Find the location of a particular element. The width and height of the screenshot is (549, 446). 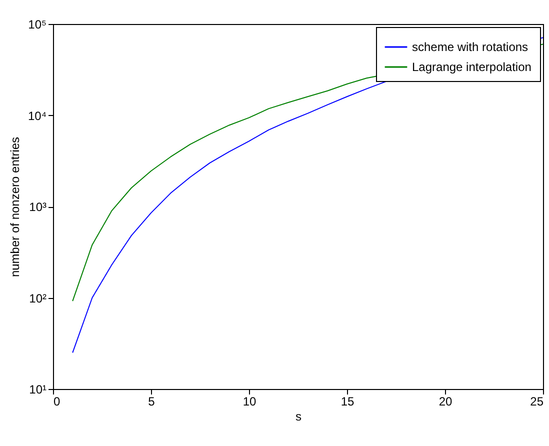

y-tick-label: 10³ is located at coordinates (38, 207).